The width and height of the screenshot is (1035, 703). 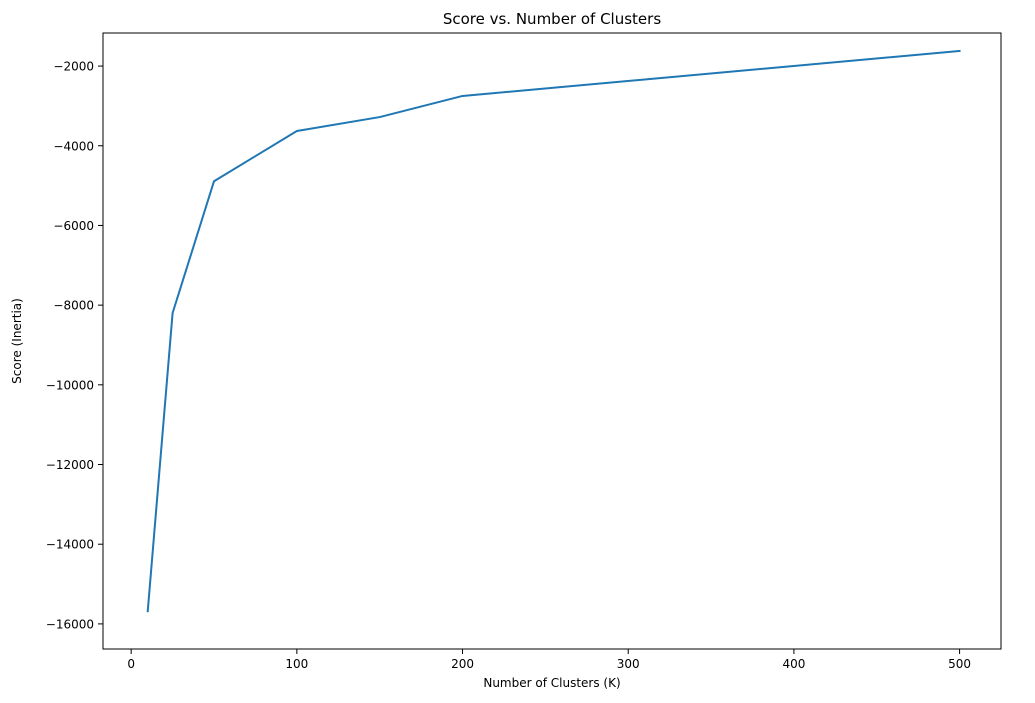 What do you see at coordinates (73, 306) in the screenshot?
I see `y-tick-label: −8000` at bounding box center [73, 306].